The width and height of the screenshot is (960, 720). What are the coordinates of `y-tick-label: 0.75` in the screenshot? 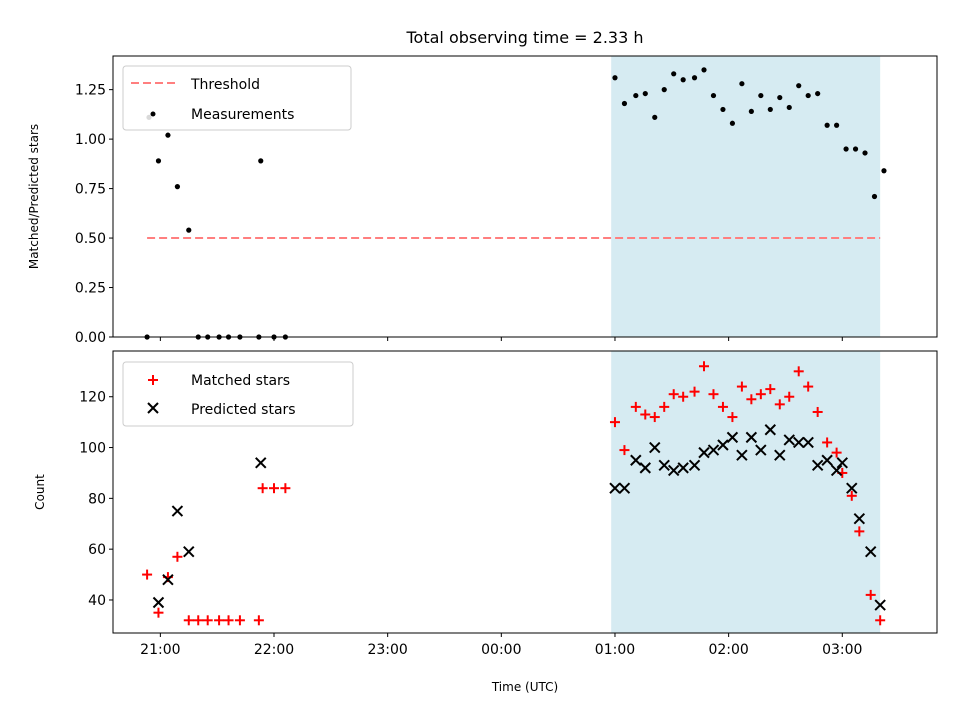 It's located at (90, 190).